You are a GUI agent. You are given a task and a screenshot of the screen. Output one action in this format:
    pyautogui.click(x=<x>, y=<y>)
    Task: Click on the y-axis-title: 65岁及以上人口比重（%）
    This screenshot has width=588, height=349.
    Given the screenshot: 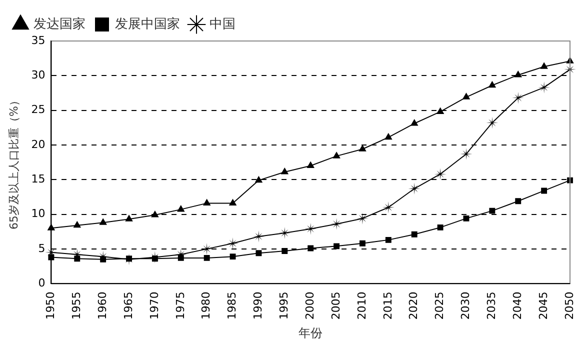 What is the action you would take?
    pyautogui.click(x=13, y=162)
    